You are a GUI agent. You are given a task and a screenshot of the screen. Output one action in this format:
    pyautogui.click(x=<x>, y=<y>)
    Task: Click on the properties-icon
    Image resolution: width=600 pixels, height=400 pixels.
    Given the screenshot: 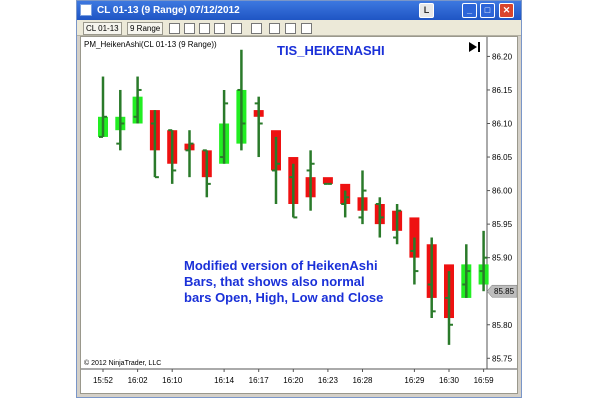 What is the action you would take?
    pyautogui.click(x=256, y=28)
    